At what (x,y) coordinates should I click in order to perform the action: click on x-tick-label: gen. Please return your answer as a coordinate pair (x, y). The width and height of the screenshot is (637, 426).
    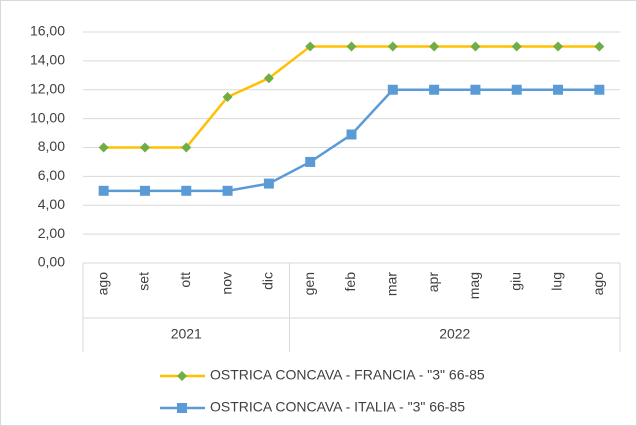
    Looking at the image, I should click on (309, 283).